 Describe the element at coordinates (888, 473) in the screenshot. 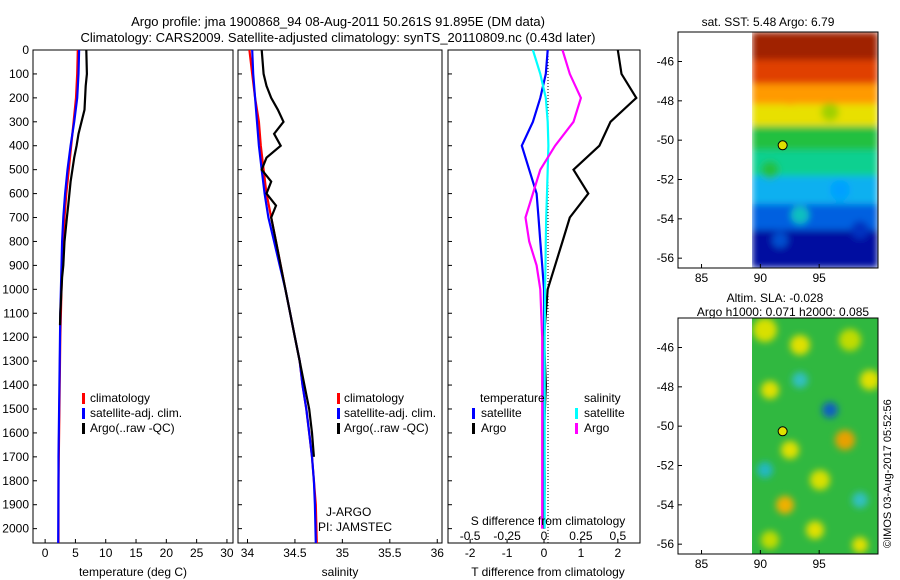

I see `copyright-footer: ©IMOS 03-Aug-2017 05:52:56` at that location.